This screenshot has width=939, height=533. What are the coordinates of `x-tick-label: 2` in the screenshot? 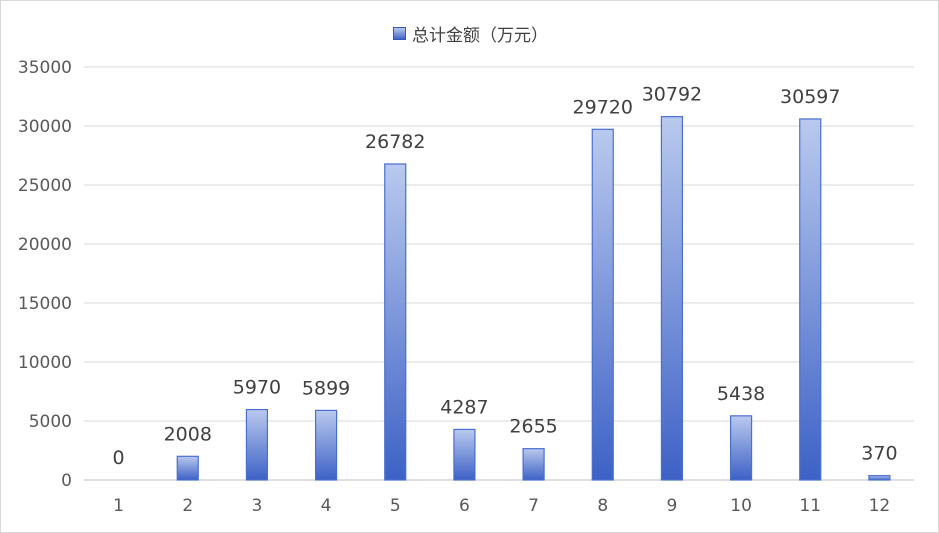 It's located at (187, 506).